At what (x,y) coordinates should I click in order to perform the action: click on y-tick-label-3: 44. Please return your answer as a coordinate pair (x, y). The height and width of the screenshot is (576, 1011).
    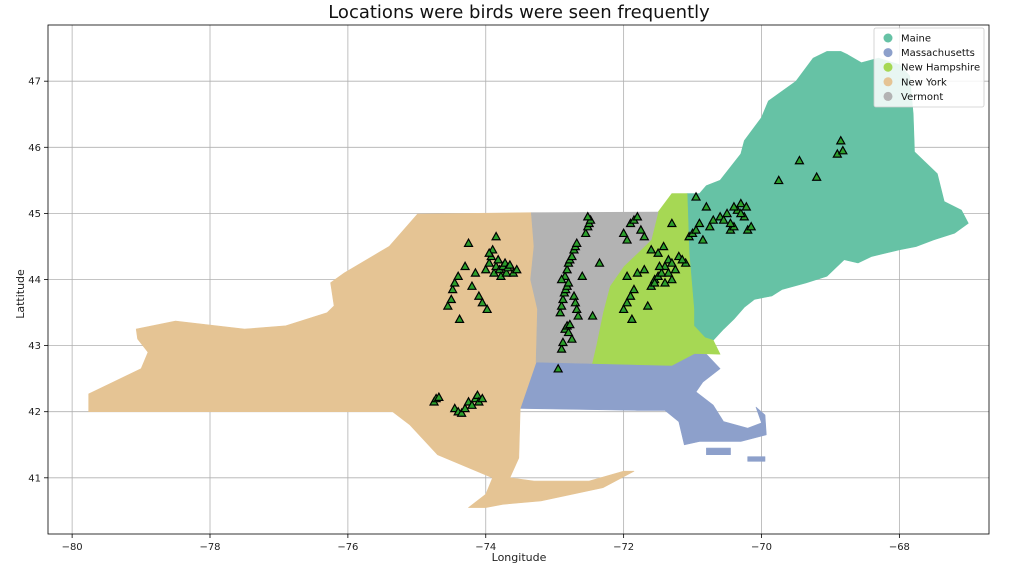
    Looking at the image, I should click on (34, 280).